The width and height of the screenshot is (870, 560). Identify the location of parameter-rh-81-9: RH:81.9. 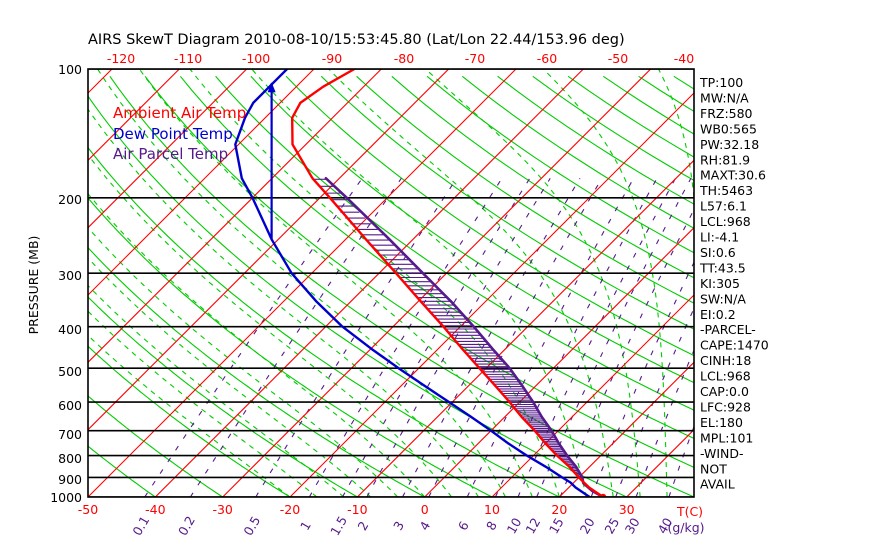
(725, 159).